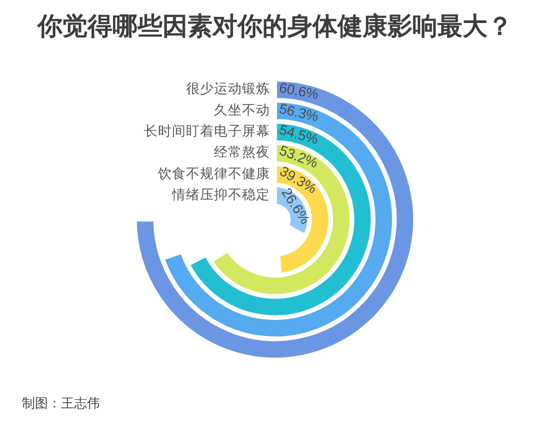  What do you see at coordinates (242, 152) in the screenshot?
I see `category-label: 经常熬夜` at bounding box center [242, 152].